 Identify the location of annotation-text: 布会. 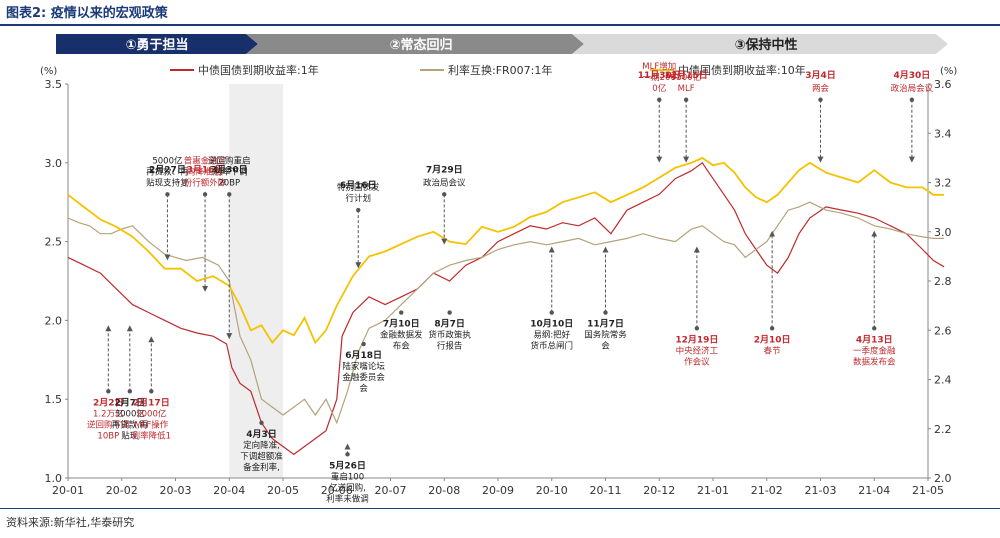
(402, 346).